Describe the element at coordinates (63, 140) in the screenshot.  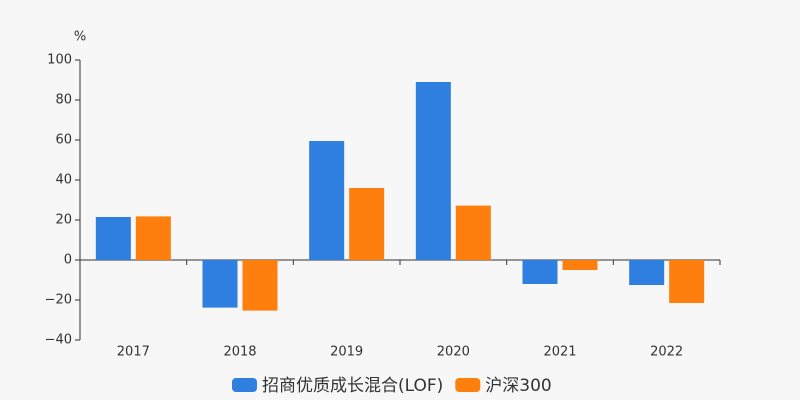
I see `y-tick-label: 60` at that location.